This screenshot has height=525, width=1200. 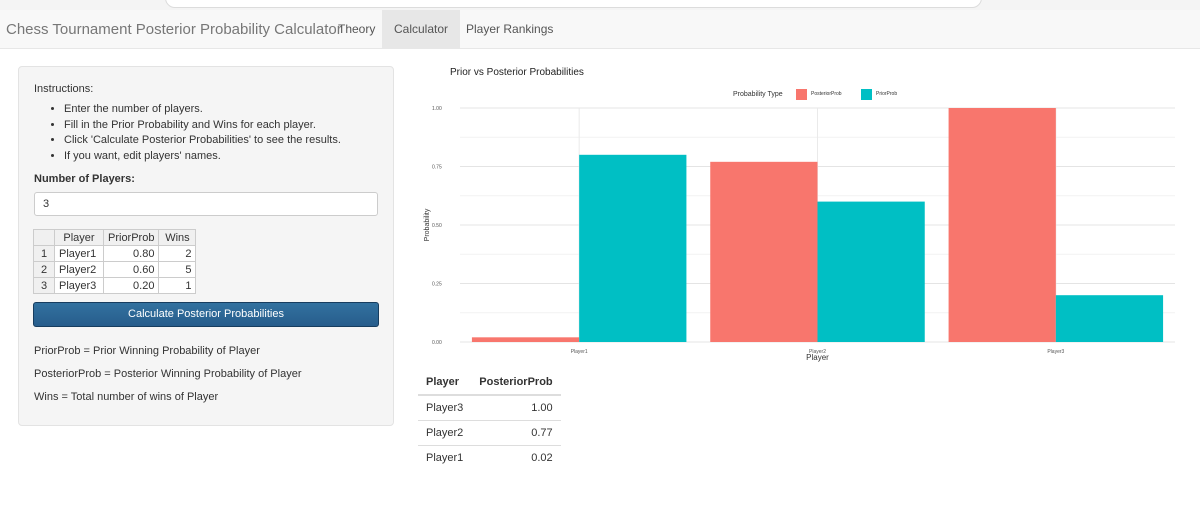 I want to click on tab-player-rankings: Player Rankings, so click(x=510, y=29).